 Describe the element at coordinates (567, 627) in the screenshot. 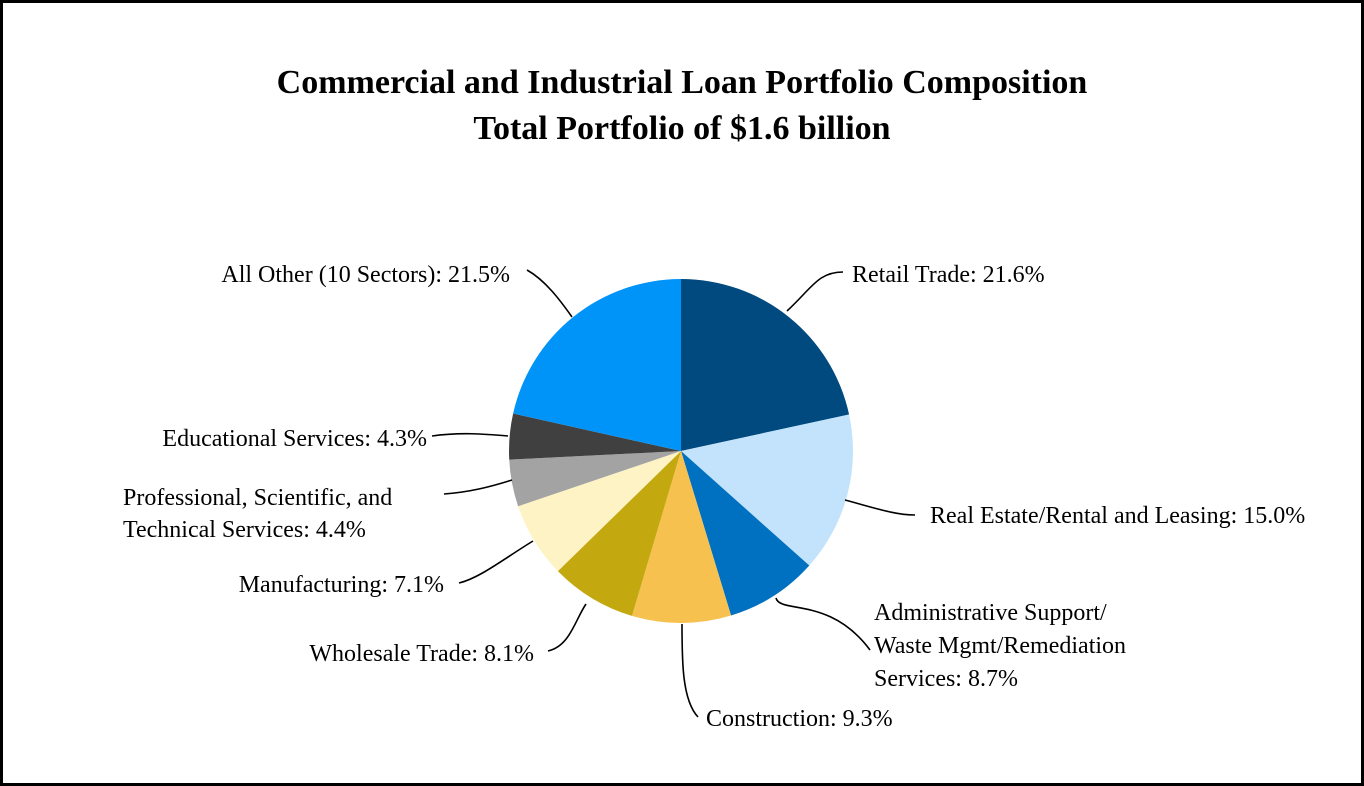

I see `leader-line-wholesale-trade` at that location.